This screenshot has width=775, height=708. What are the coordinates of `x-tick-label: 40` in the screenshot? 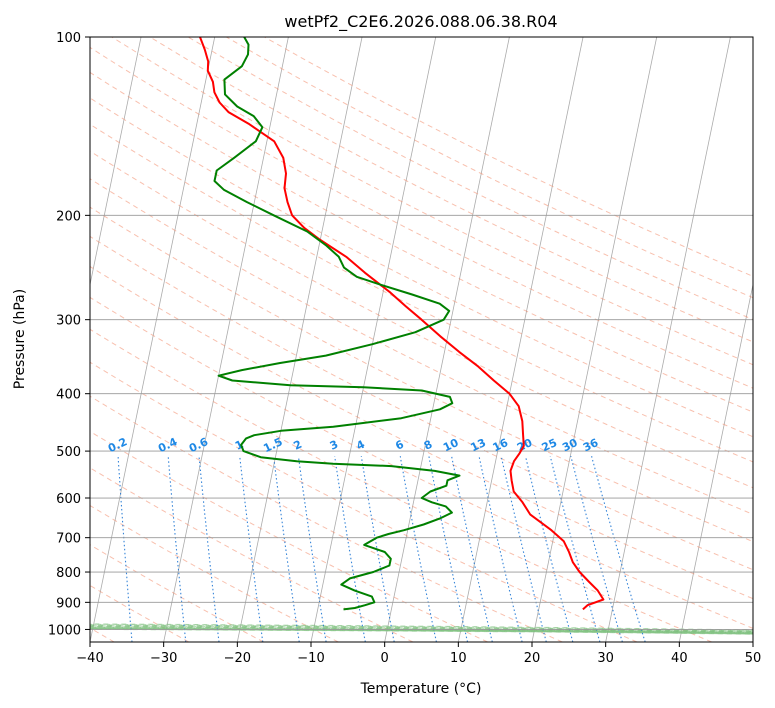 It's located at (679, 658).